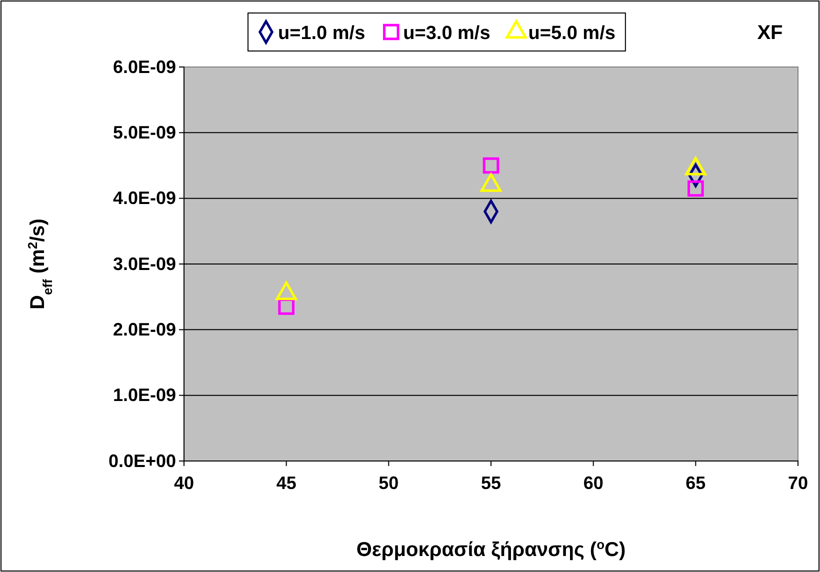 The width and height of the screenshot is (820, 572). Describe the element at coordinates (491, 482) in the screenshot. I see `x-tick-label: 55` at that location.